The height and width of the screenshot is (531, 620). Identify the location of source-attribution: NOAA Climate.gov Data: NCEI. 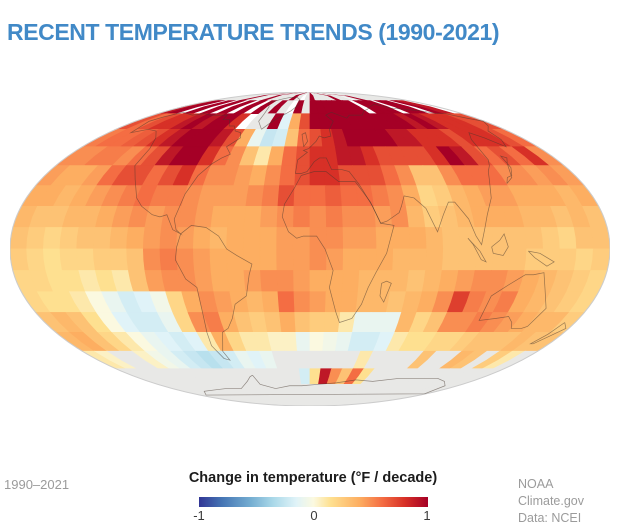
(569, 501).